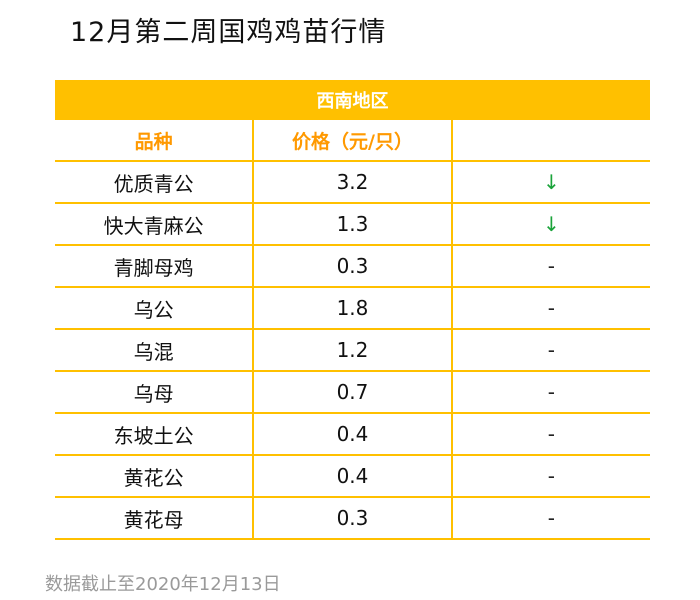 This screenshot has width=700, height=600. Describe the element at coordinates (155, 224) in the screenshot. I see `breed-cell: 快大青麻公` at that location.